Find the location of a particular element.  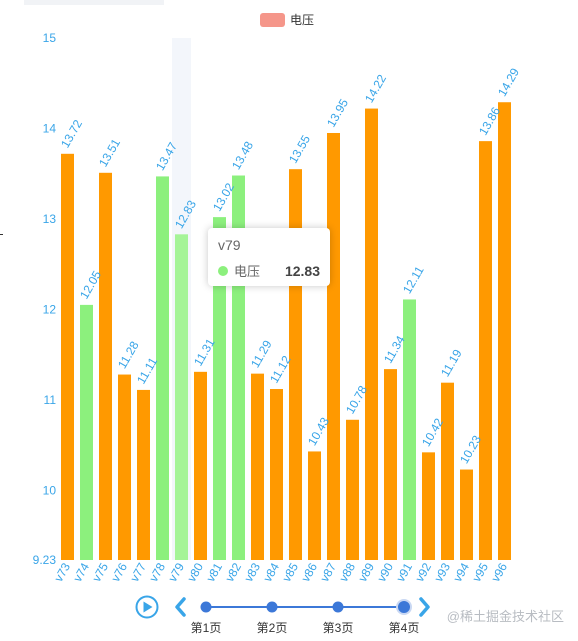

y-tick-label: 13 is located at coordinates (50, 219).